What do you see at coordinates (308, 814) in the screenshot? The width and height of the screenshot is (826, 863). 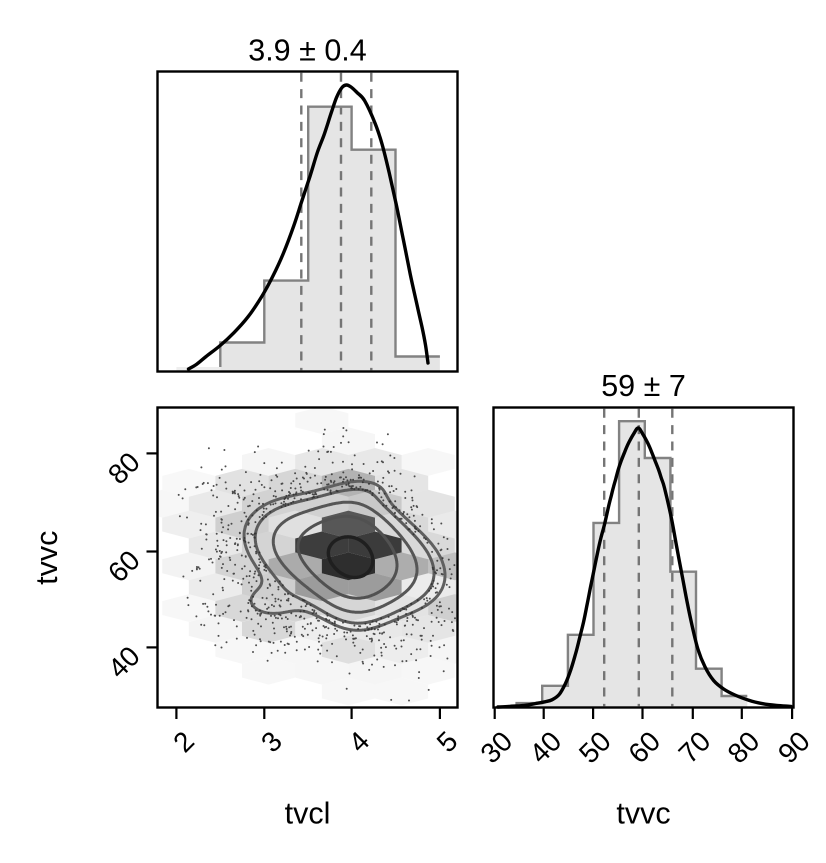 I see `svg-text: tvcl` at bounding box center [308, 814].